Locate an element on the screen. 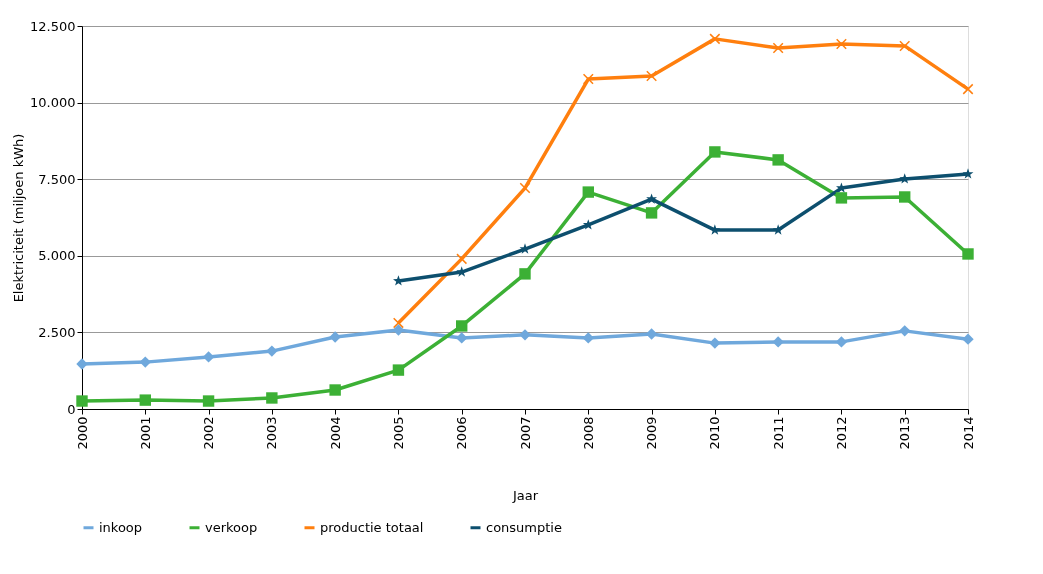 This screenshot has width=1043, height=574. y-tick-label: 5.000 is located at coordinates (57, 256).